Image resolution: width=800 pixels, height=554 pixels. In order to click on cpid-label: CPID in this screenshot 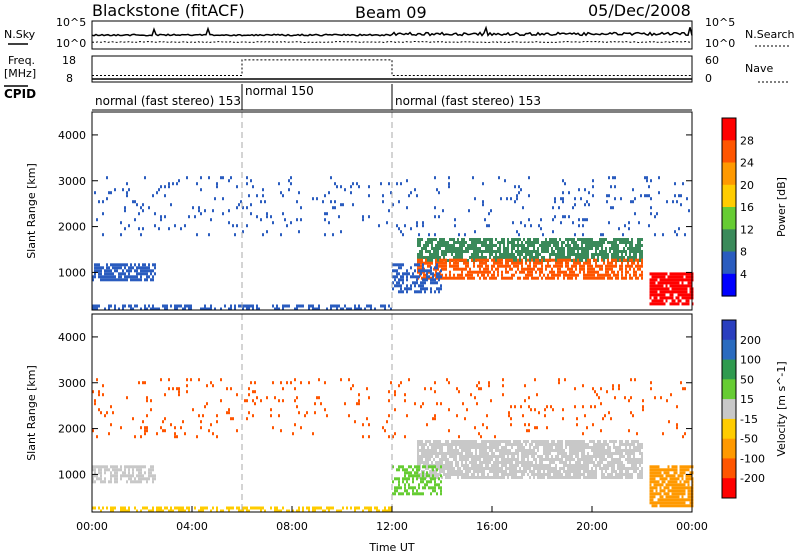, I will do `click(20, 94)`.